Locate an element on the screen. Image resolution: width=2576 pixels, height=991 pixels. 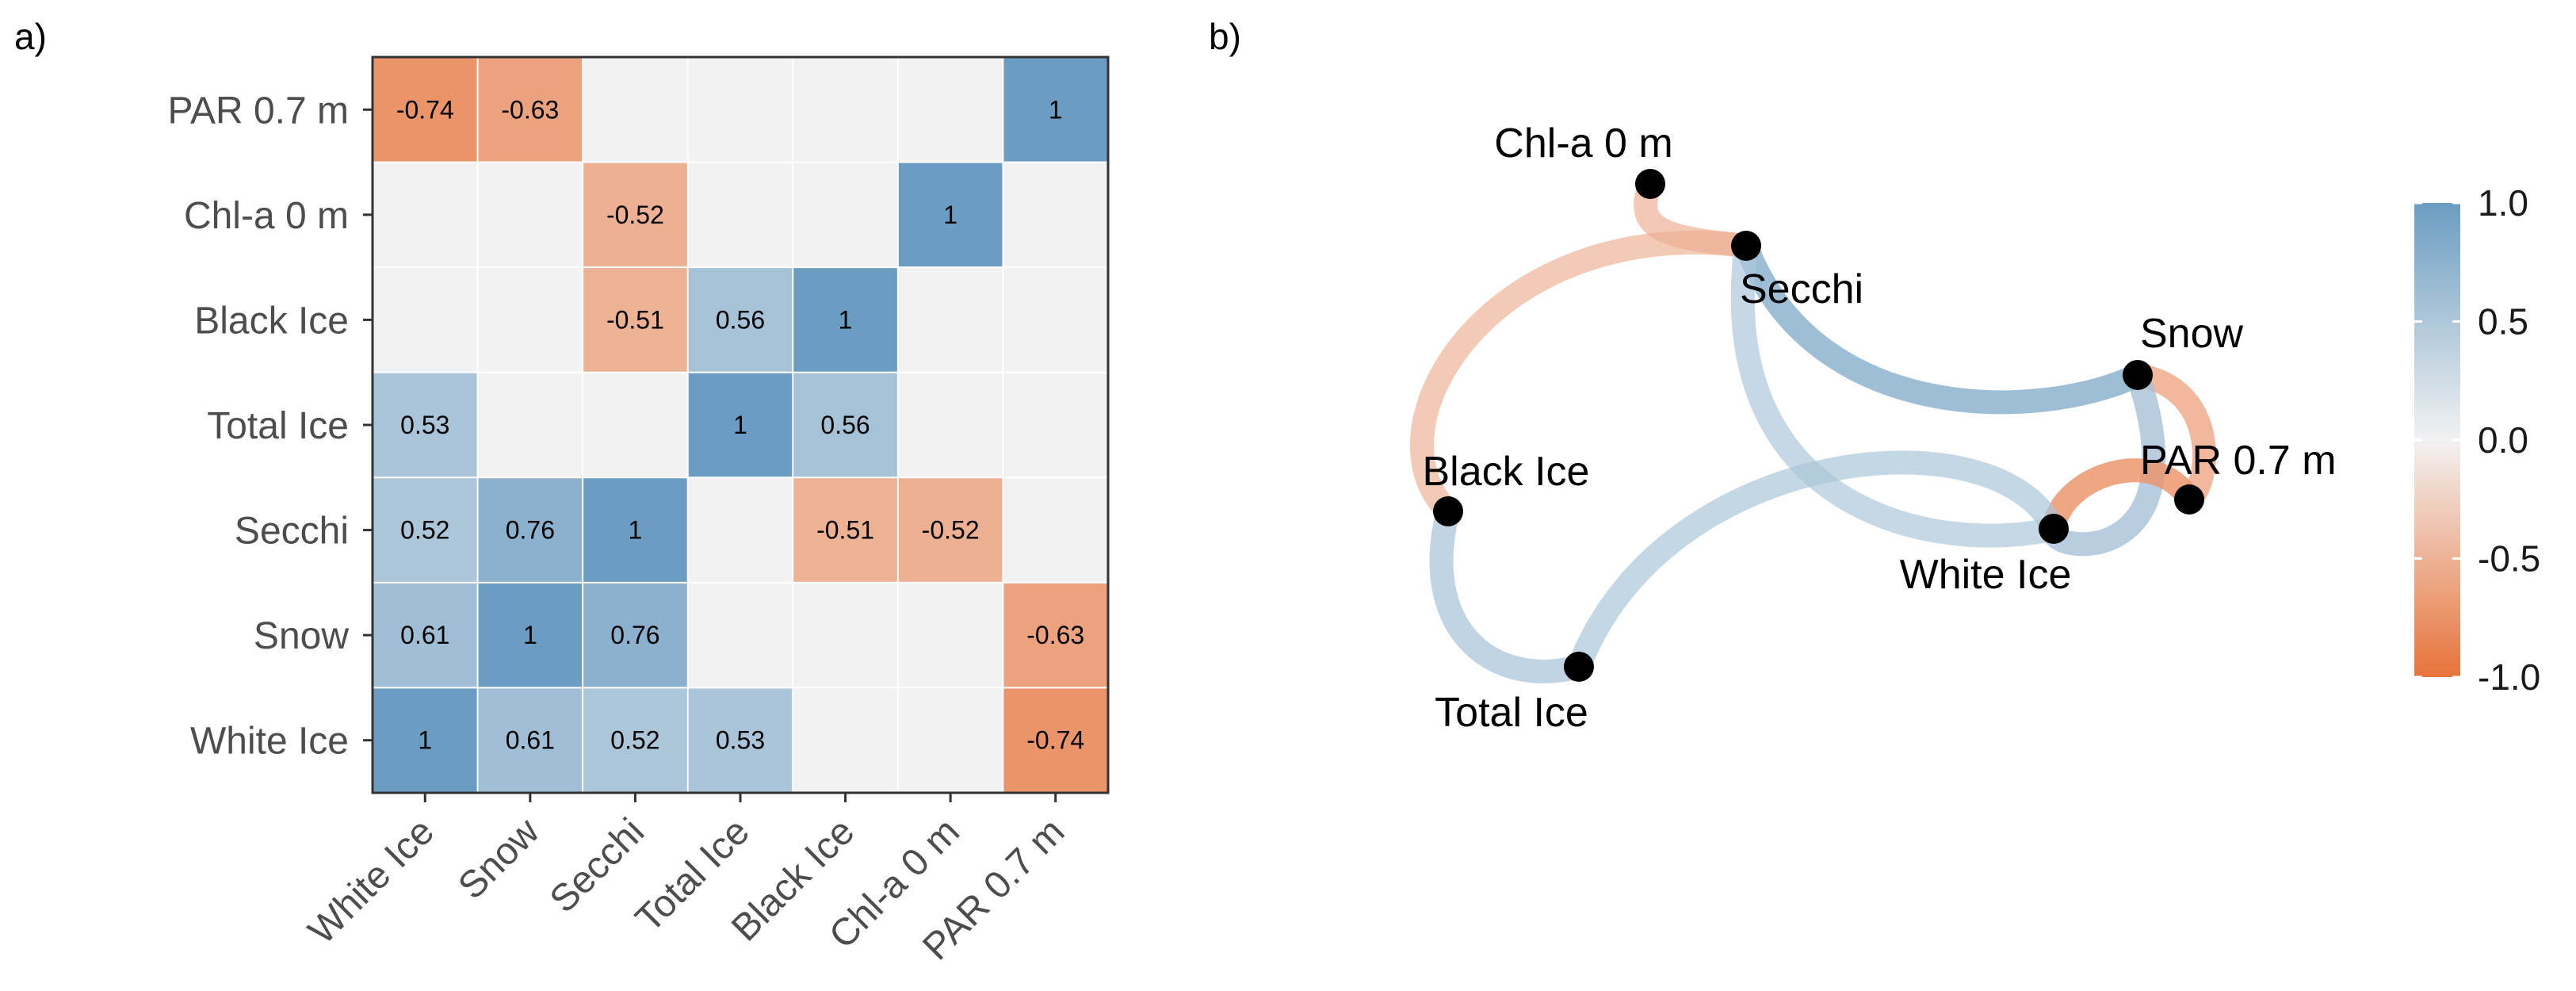
y-tick-label-snow: Snow is located at coordinates (301, 636).